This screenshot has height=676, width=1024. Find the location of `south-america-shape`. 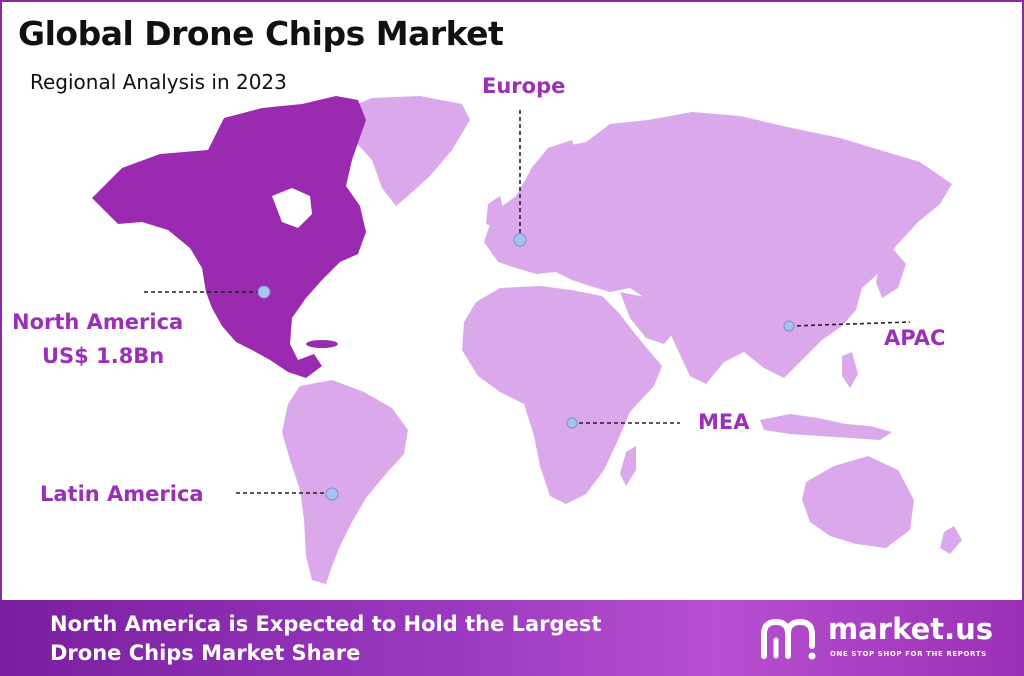

south-america-shape is located at coordinates (345, 482).